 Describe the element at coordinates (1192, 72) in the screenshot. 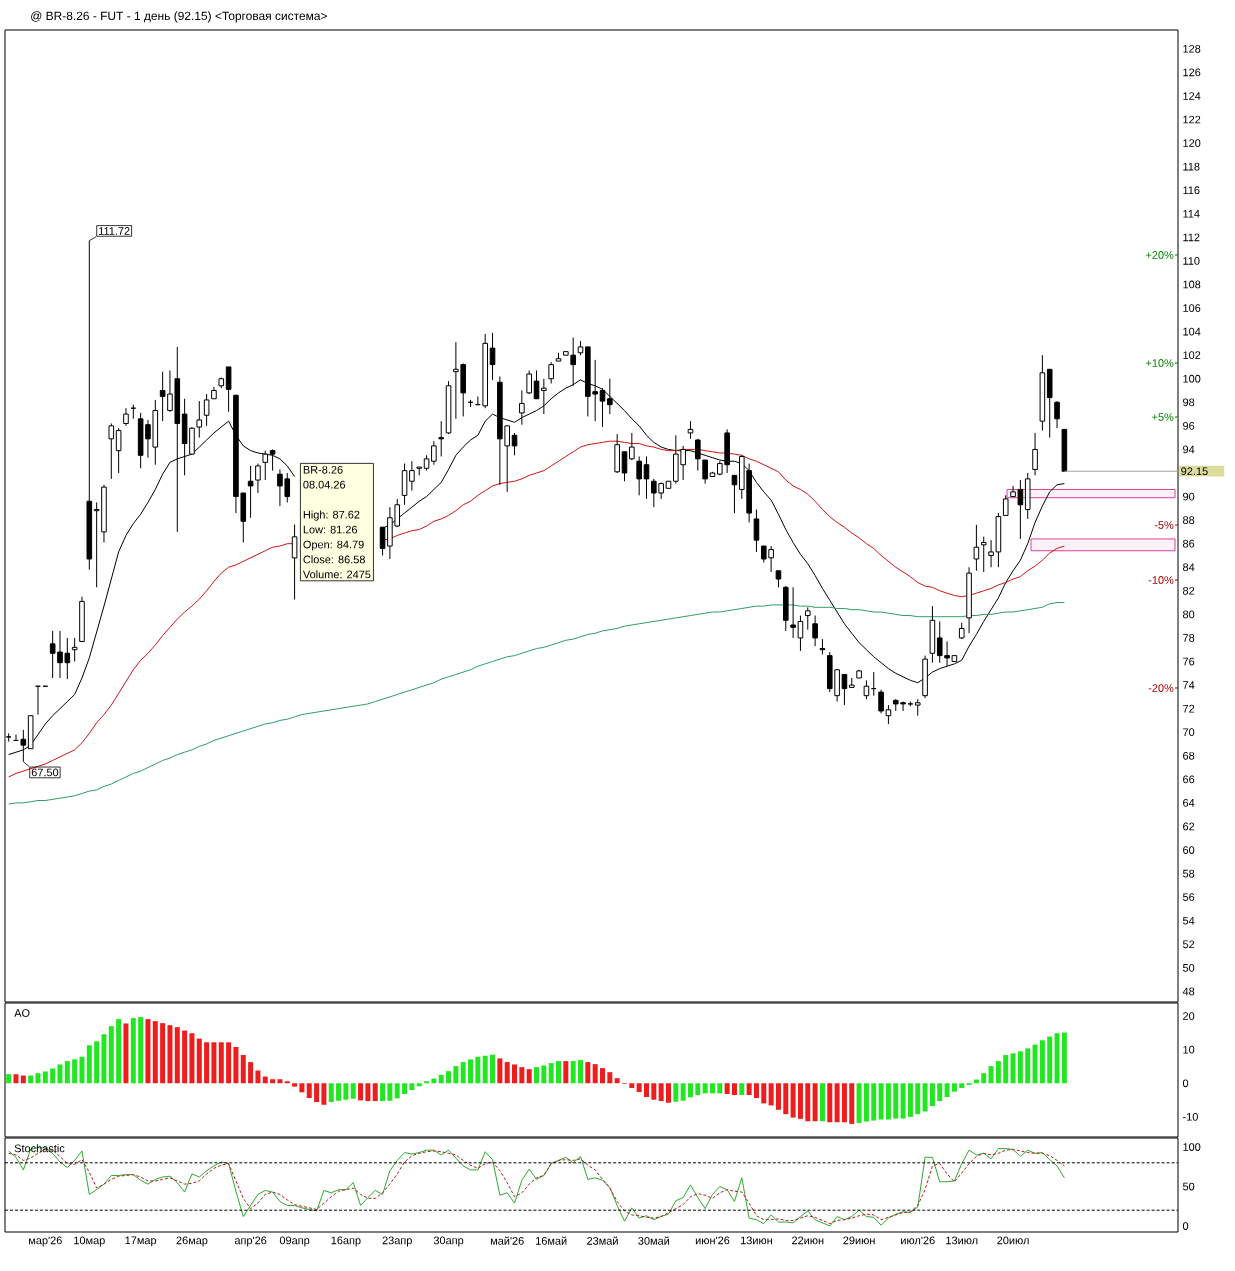

I see `y-tick-label: 126` at that location.